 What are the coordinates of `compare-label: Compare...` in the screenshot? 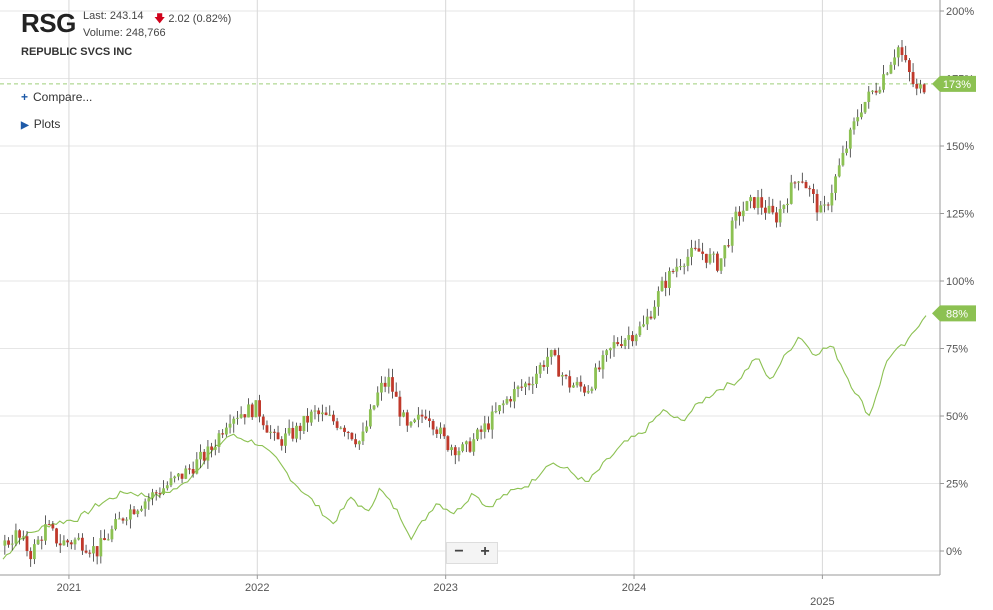 It's located at (63, 97).